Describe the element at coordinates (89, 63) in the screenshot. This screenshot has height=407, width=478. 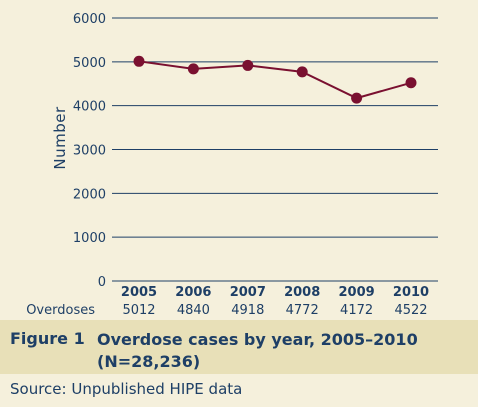
I see `y-tick-label: 5000` at that location.